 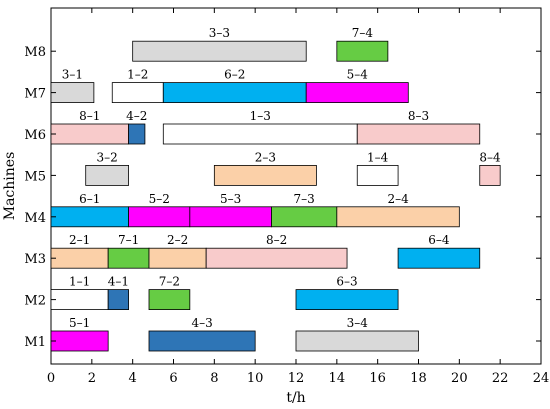 What do you see at coordinates (265, 157) in the screenshot?
I see `task-label-2-3: 2–3` at bounding box center [265, 157].